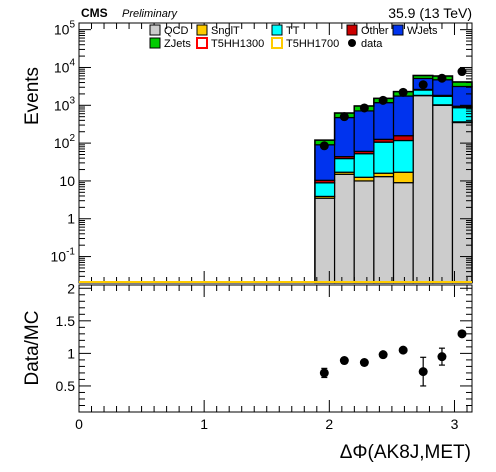  What do you see at coordinates (71, 219) in the screenshot?
I see `y-tick-label-main-1: 1` at bounding box center [71, 219].